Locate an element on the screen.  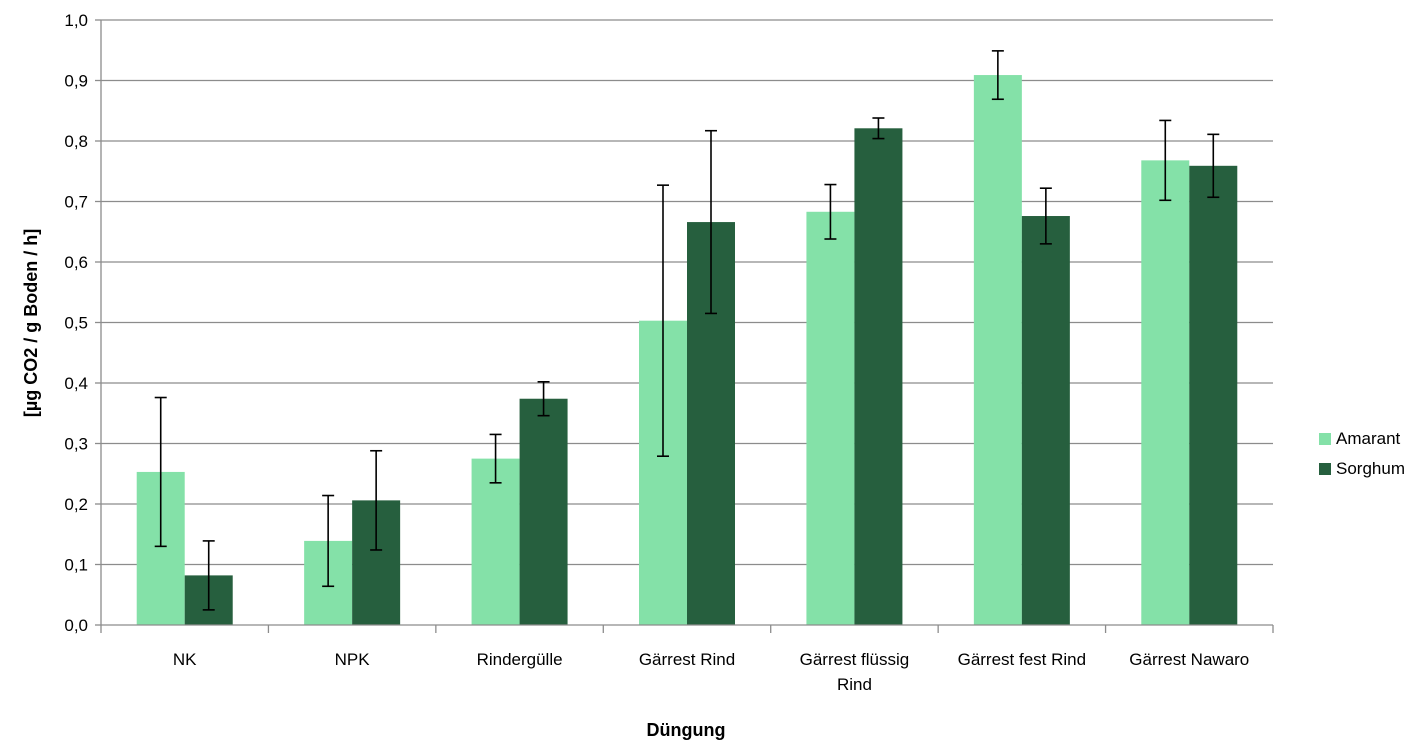
y-tick-label: 0,4 is located at coordinates (76, 383).